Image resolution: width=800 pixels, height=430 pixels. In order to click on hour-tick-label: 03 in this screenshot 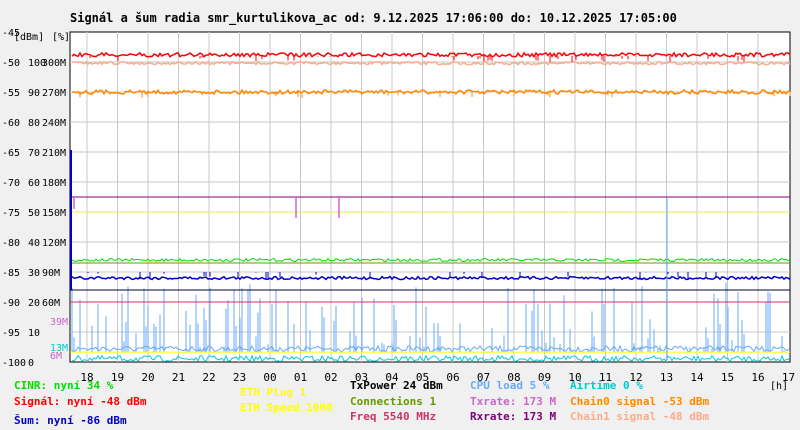, I will do `click(361, 377)`.